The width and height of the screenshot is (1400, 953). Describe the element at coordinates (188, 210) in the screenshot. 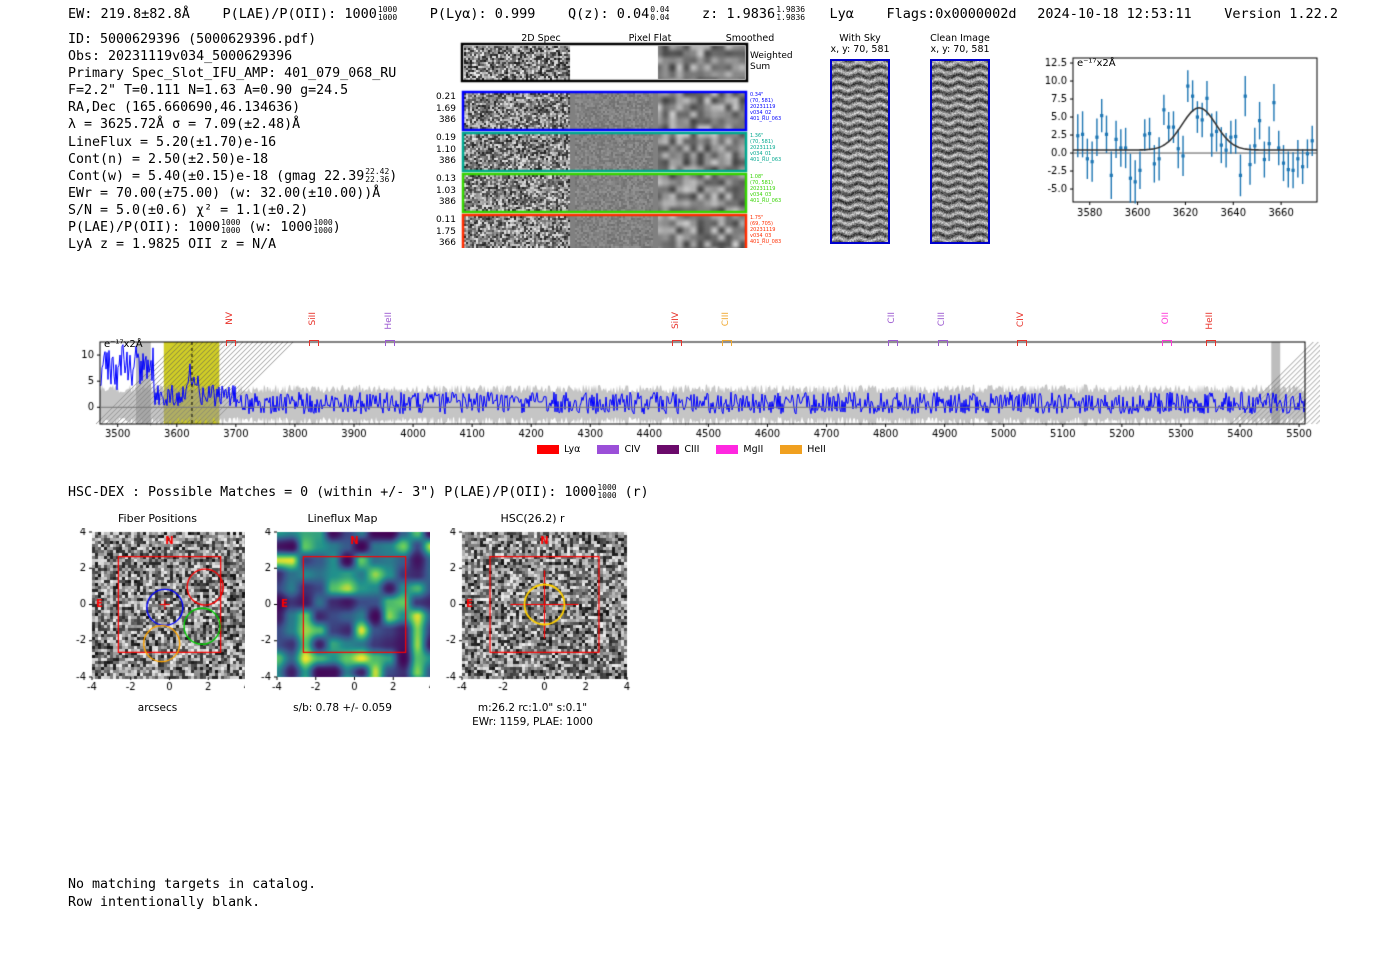

I see `info-sn-chi2: S/N = 5.0(±0.6) χ² = 1.1(±0.2)` at that location.